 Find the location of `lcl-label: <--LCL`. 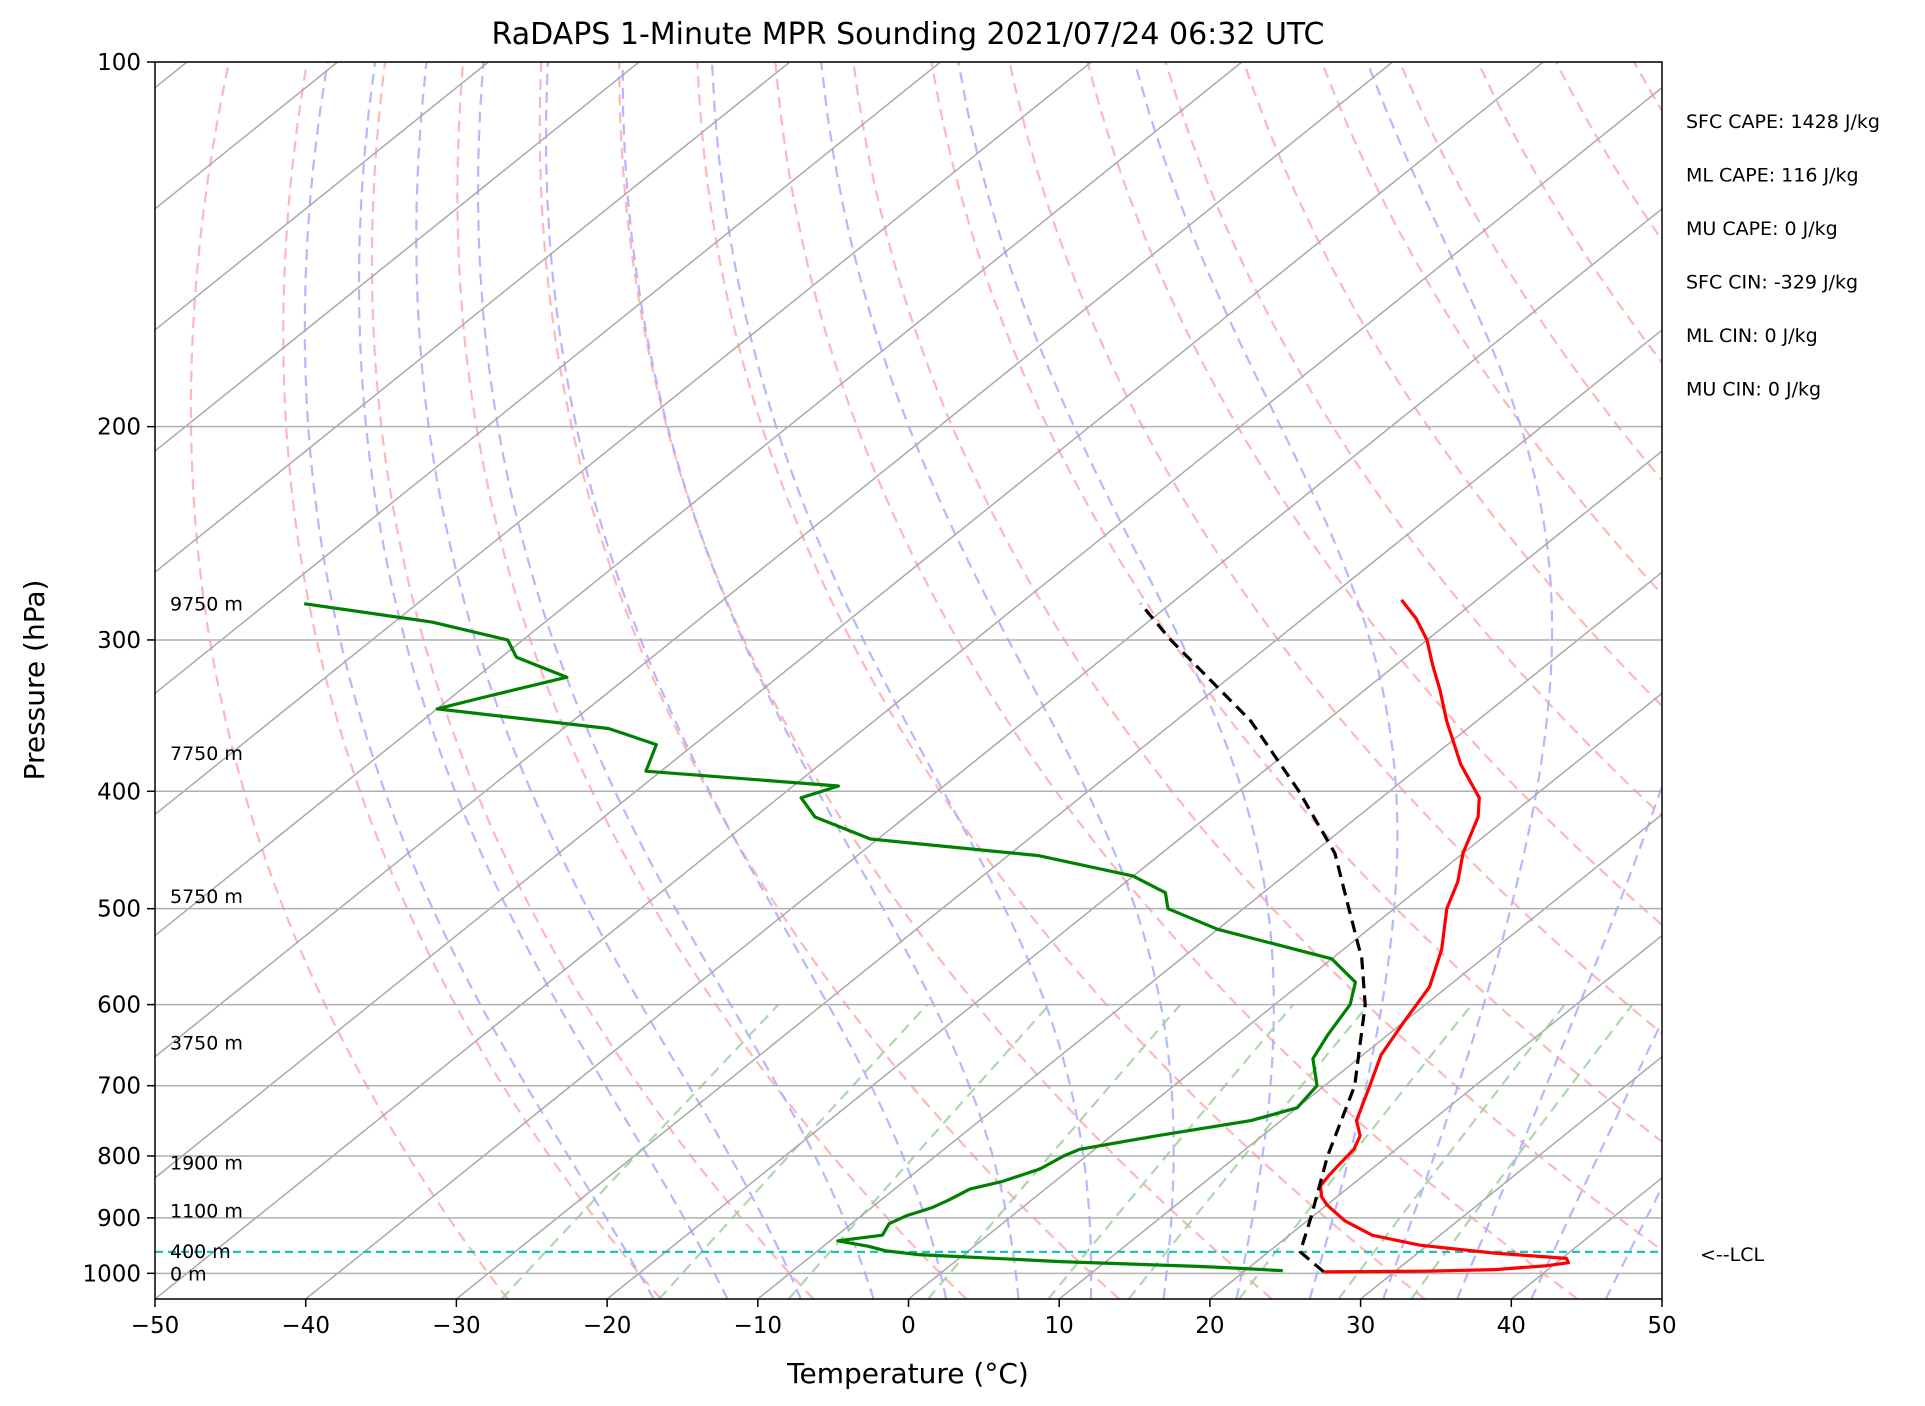

lcl-label: <--LCL is located at coordinates (1732, 1255).